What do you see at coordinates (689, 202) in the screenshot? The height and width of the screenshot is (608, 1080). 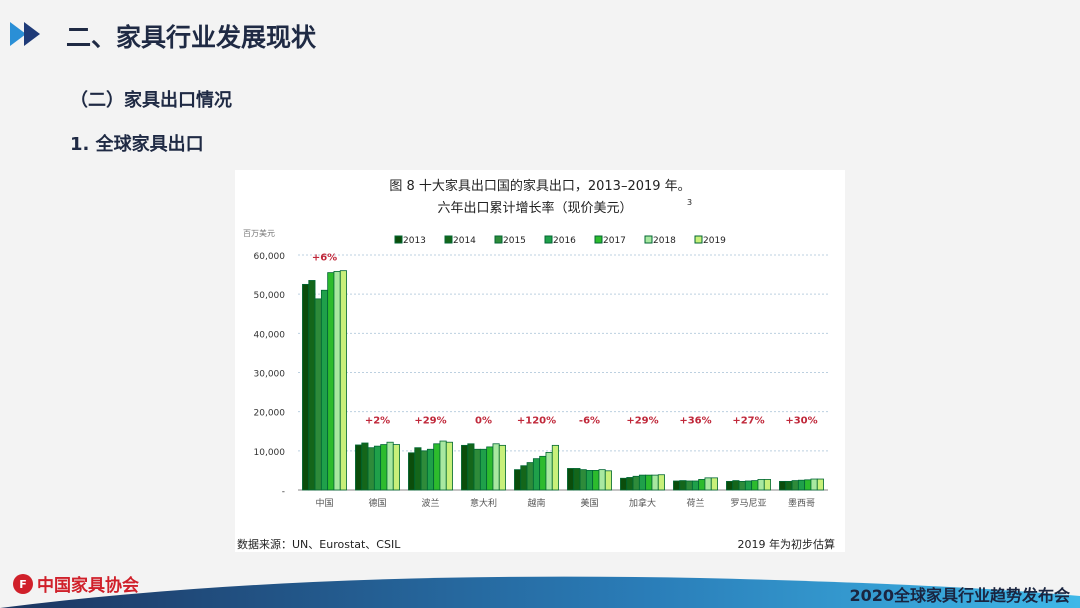 I see `chart-subtitle-sup: 3` at bounding box center [689, 202].